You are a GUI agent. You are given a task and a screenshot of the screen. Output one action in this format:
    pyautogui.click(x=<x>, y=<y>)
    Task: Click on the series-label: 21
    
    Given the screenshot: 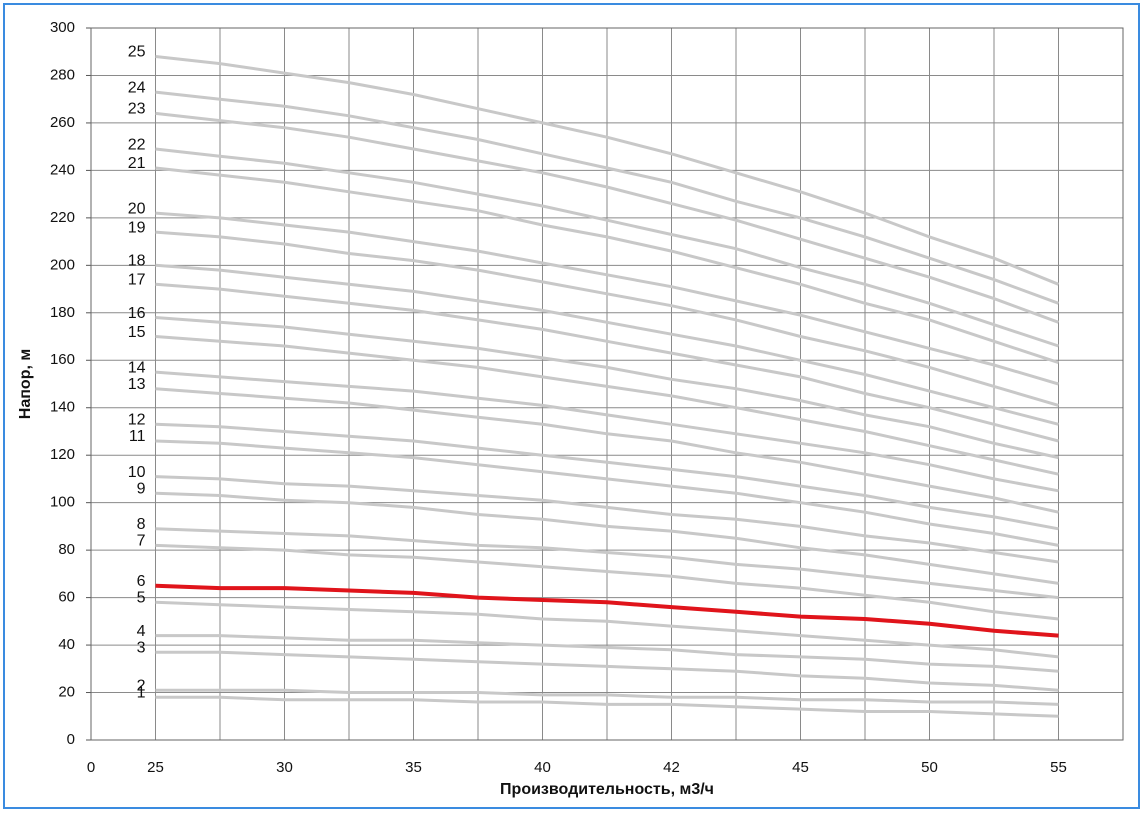 What is the action you would take?
    pyautogui.click(x=137, y=163)
    